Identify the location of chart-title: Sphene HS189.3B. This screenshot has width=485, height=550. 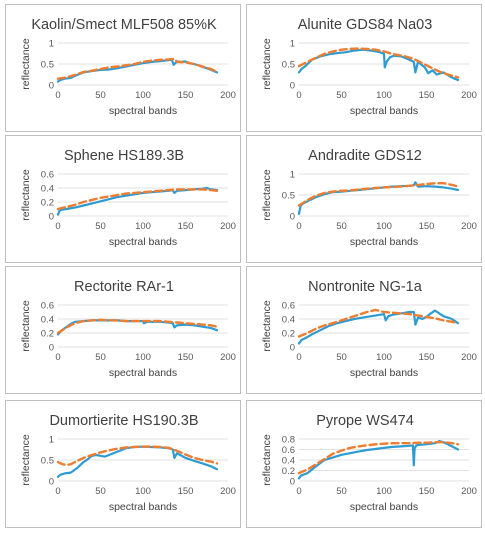
(124, 156).